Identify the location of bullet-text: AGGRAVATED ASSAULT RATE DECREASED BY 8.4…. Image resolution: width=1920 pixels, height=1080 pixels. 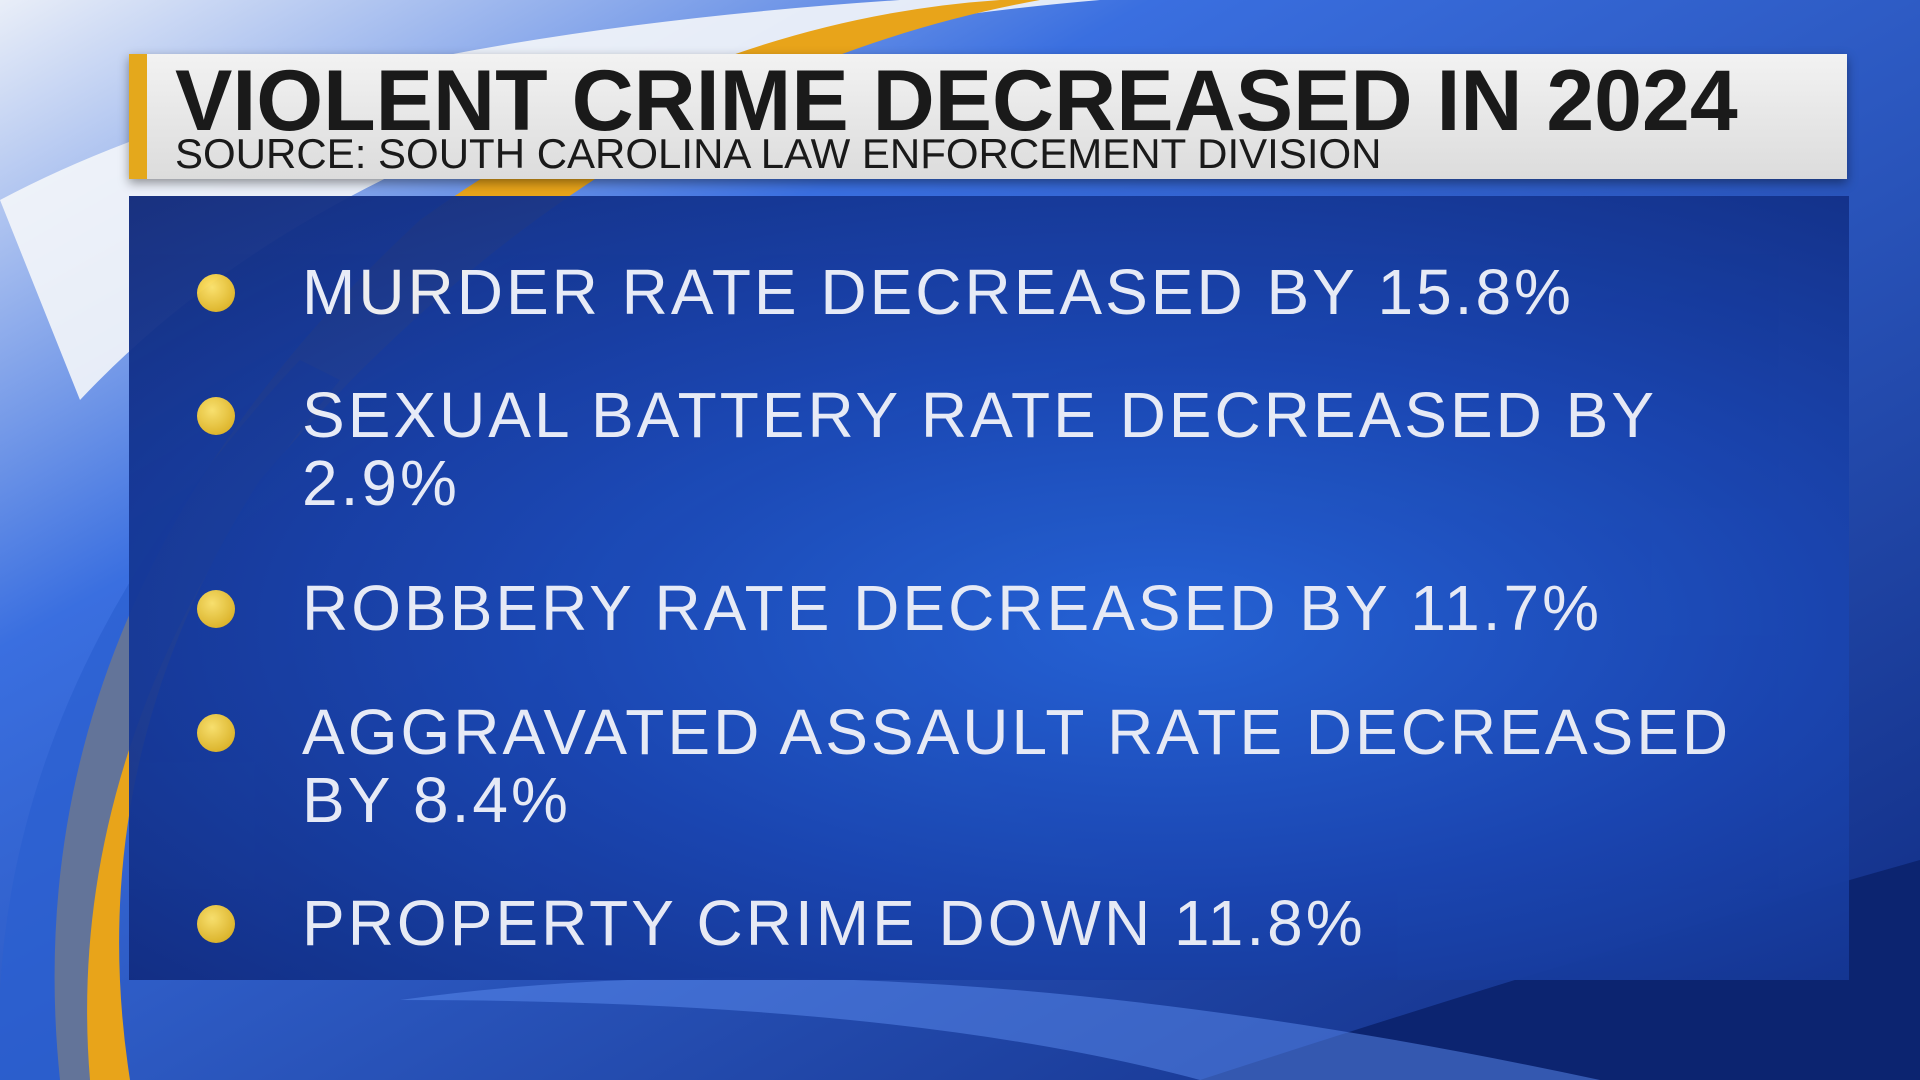
(1017, 766).